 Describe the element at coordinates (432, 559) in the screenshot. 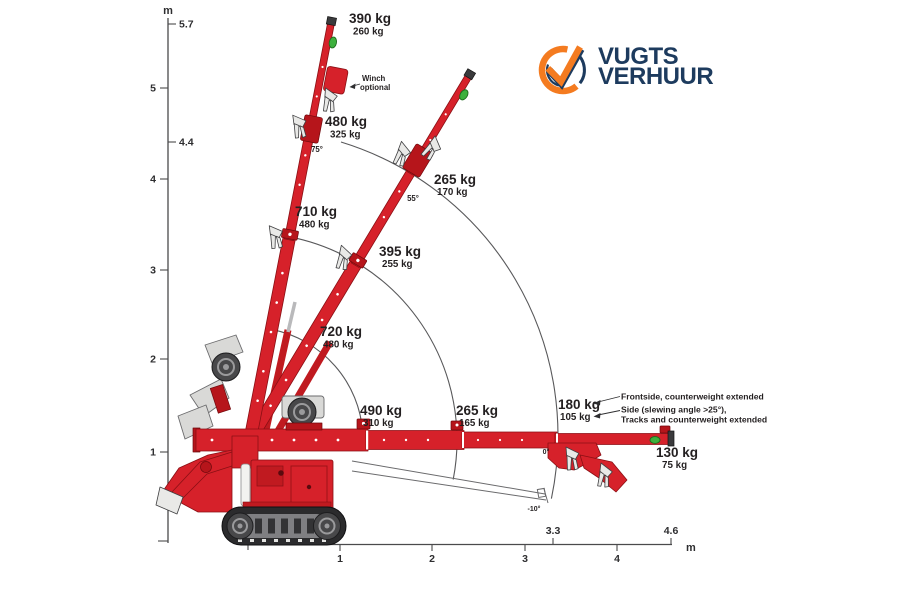

I see `x-tick-2: 2` at that location.